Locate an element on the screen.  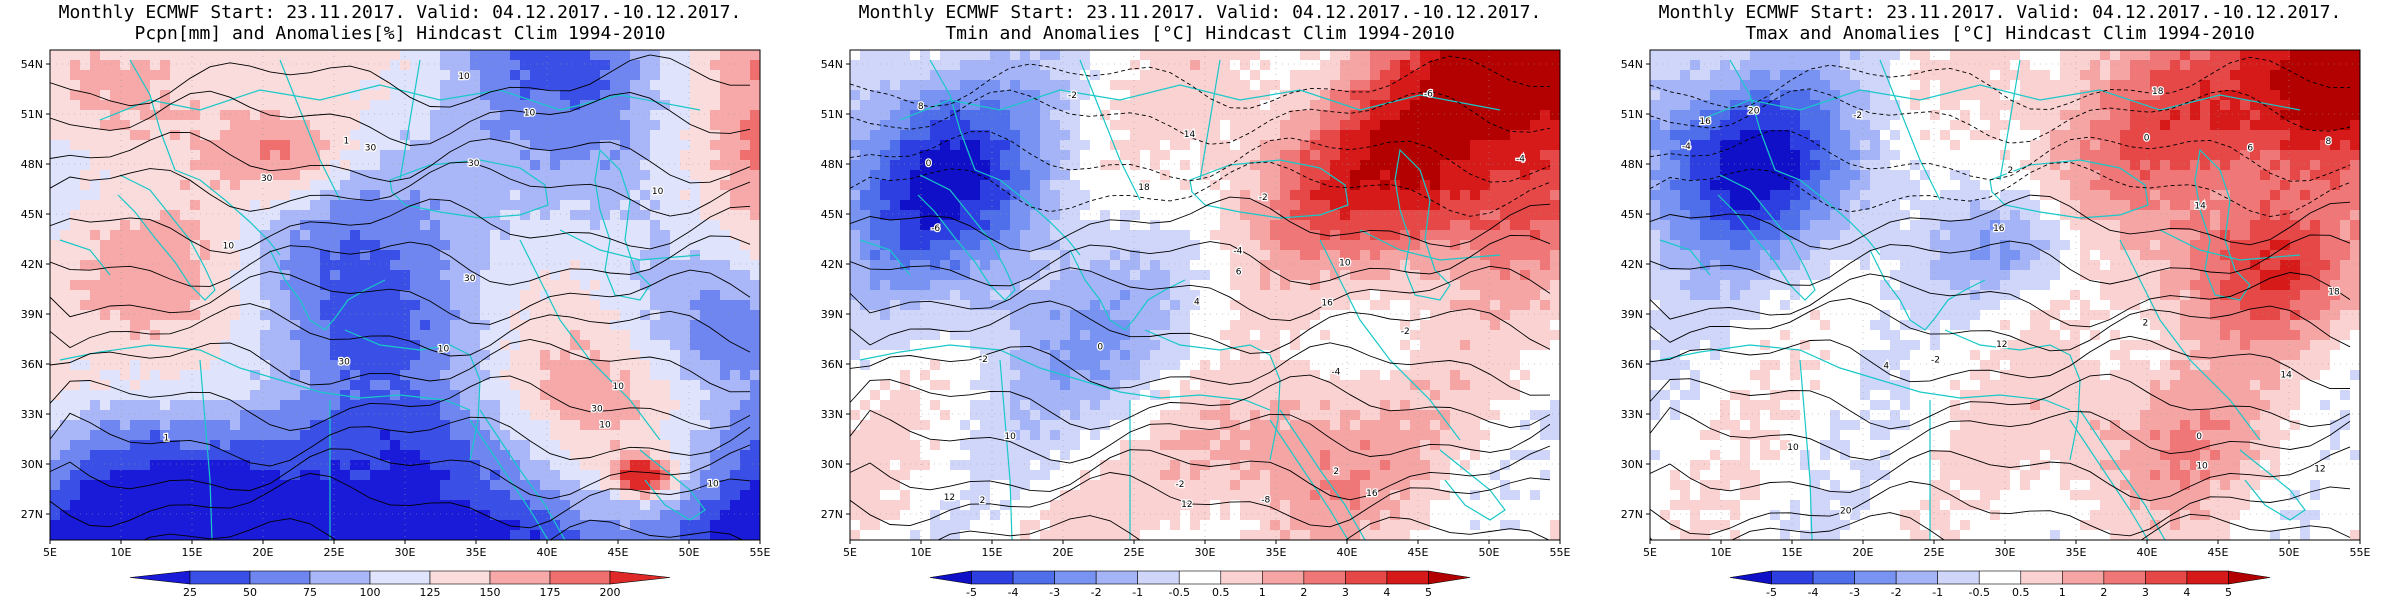
lat-tick-label: 48N is located at coordinates (832, 164).